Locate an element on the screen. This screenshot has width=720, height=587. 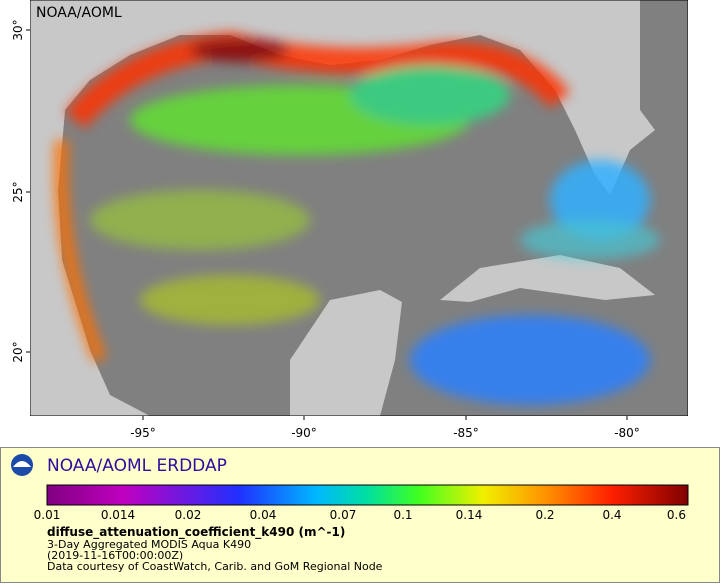
colorbar-labels: 0.01 0.014 0.02 0.04 0.07 0.1 0.14 0.2 0.4 0.6 is located at coordinates (360, 515).